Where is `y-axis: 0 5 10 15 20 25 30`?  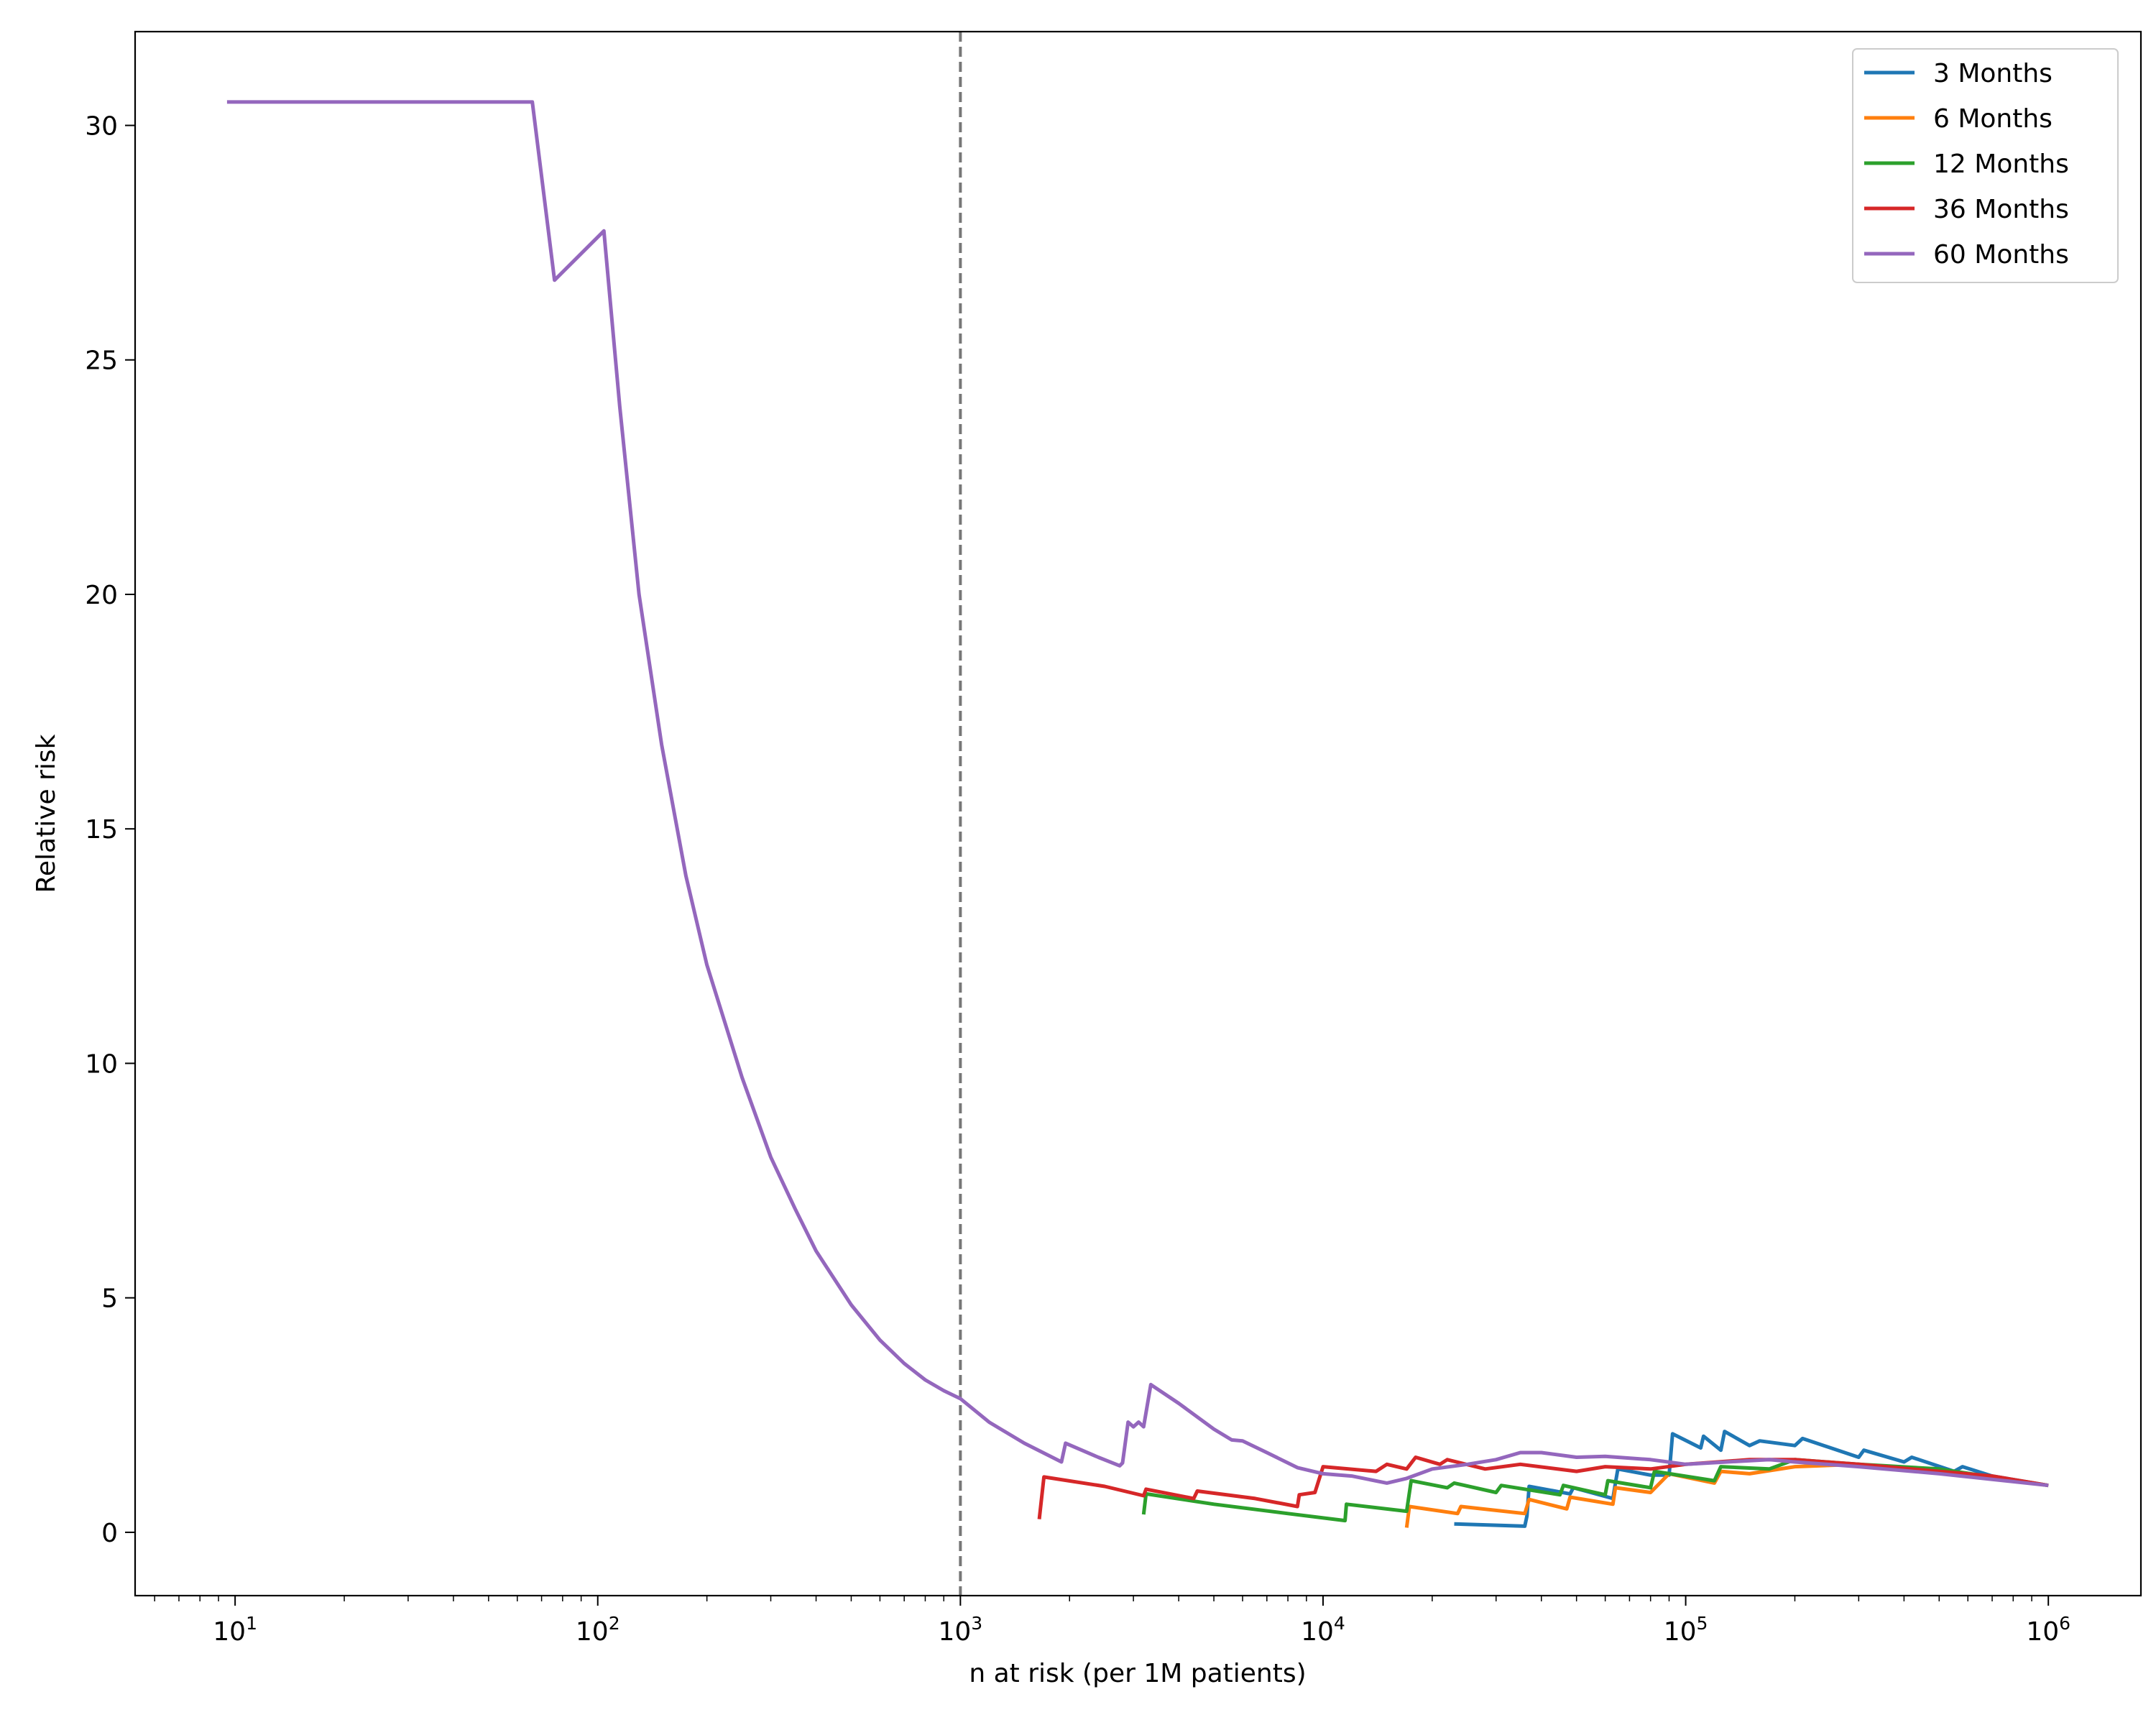
y-axis: 0 5 10 15 20 25 30 is located at coordinates (110, 829).